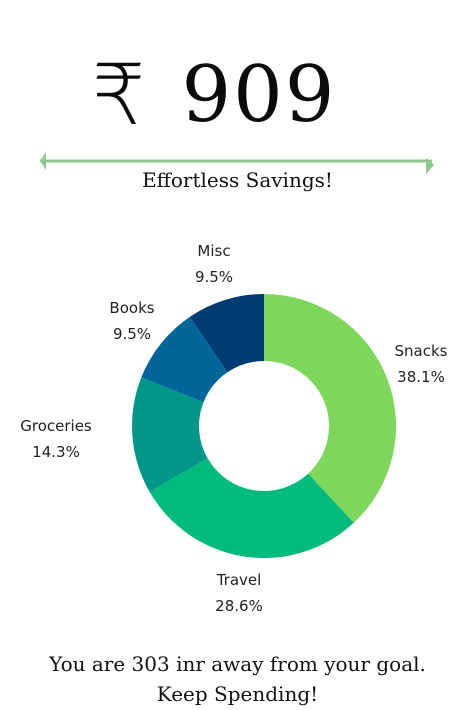 The height and width of the screenshot is (710, 475). Describe the element at coordinates (237, 163) in the screenshot. I see `double-arrow-icon` at that location.